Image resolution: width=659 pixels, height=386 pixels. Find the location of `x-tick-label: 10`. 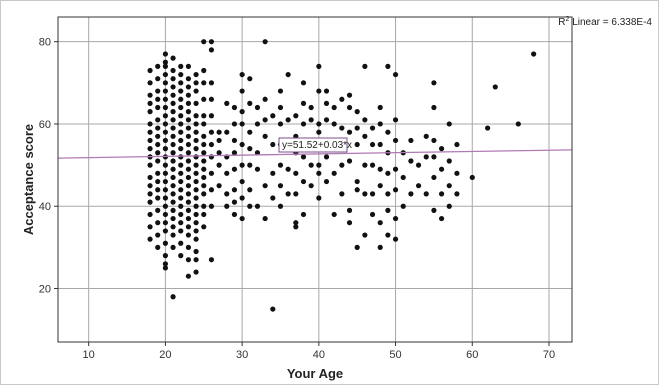

x-tick-label: 10 is located at coordinates (89, 355).